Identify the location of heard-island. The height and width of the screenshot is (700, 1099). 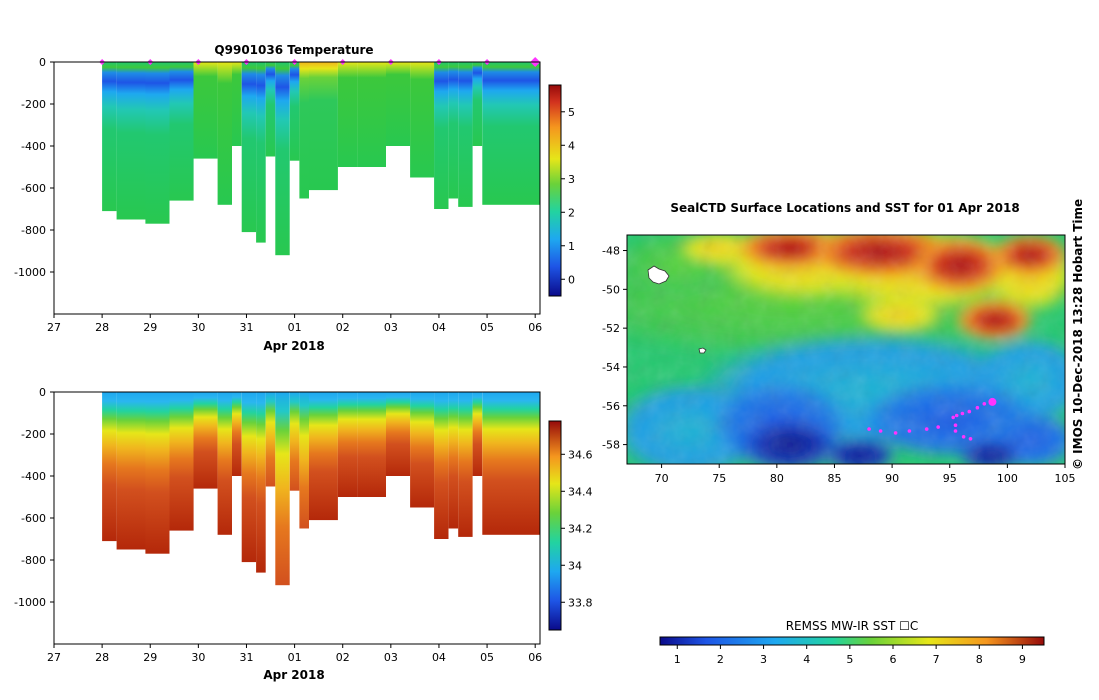
(702, 350).